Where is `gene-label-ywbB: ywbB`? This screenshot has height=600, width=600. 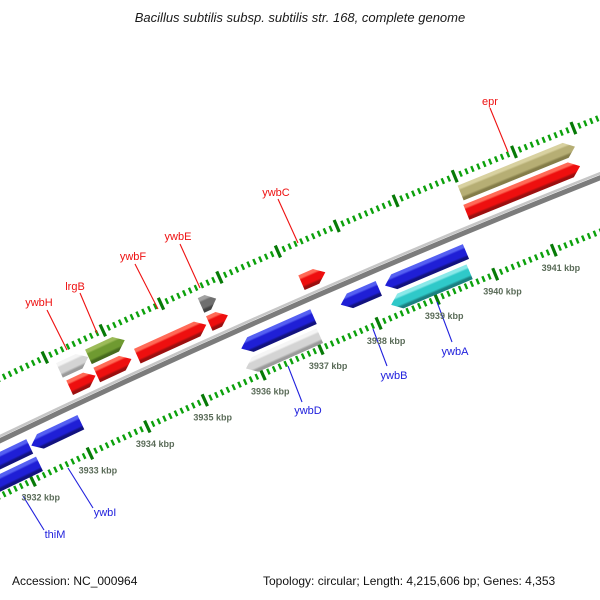
gene-label-ywbB: ywbB is located at coordinates (394, 376).